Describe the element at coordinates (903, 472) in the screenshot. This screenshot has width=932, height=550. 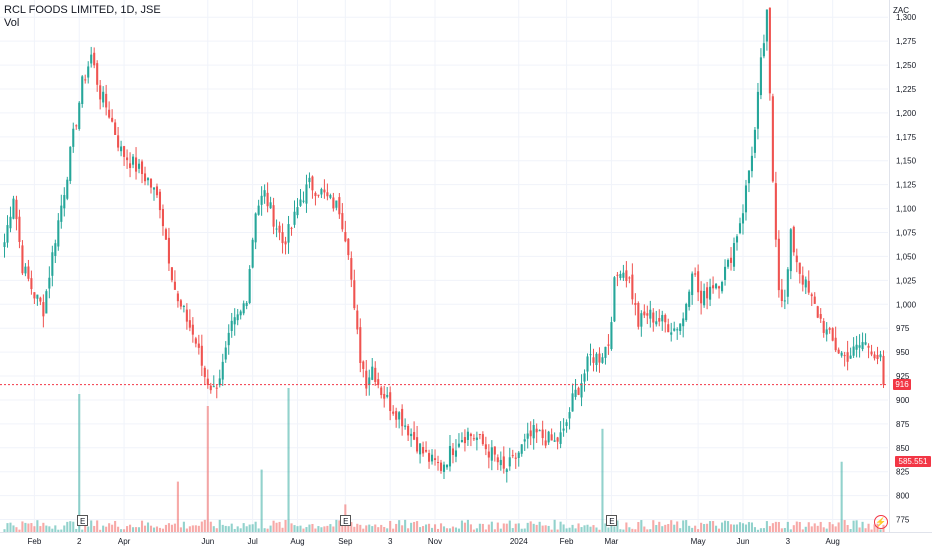
I see `y-tick-label: 825` at that location.